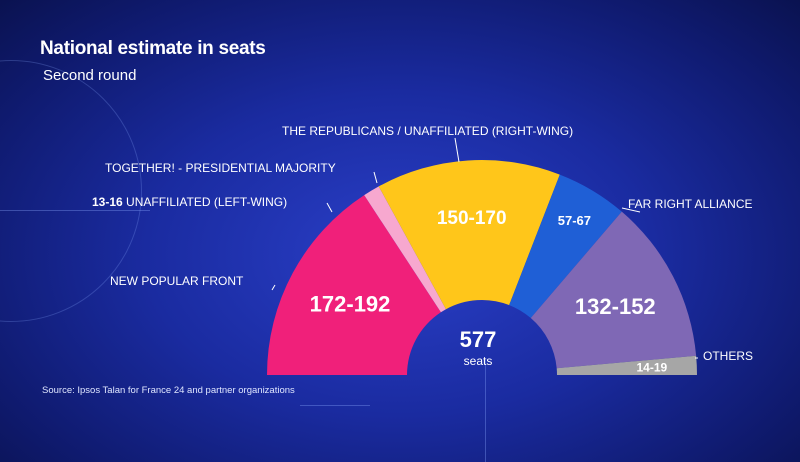 The image size is (800, 462). Describe the element at coordinates (350, 304) in the screenshot. I see `value-label-0: 172-192` at that location.